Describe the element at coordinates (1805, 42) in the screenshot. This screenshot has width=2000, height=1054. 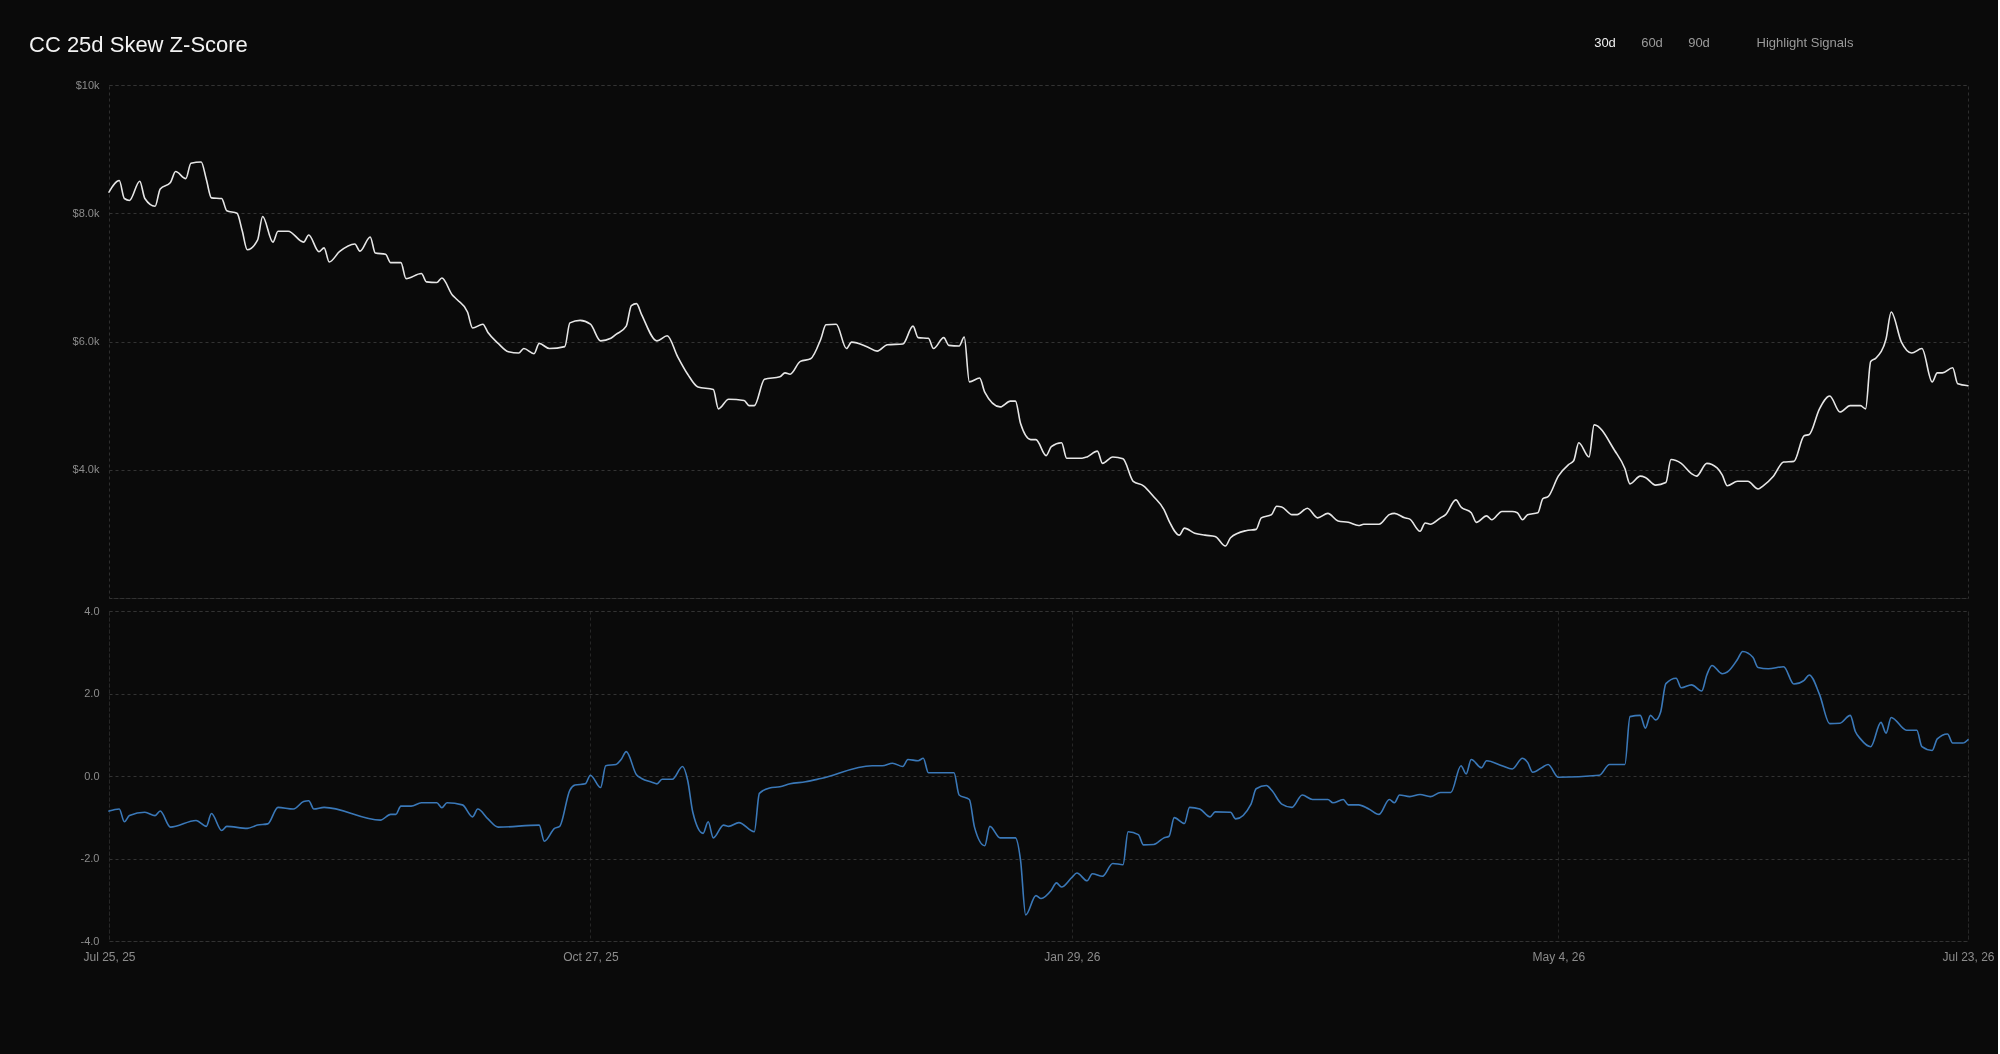
I see `text: Highlight Signals` at that location.